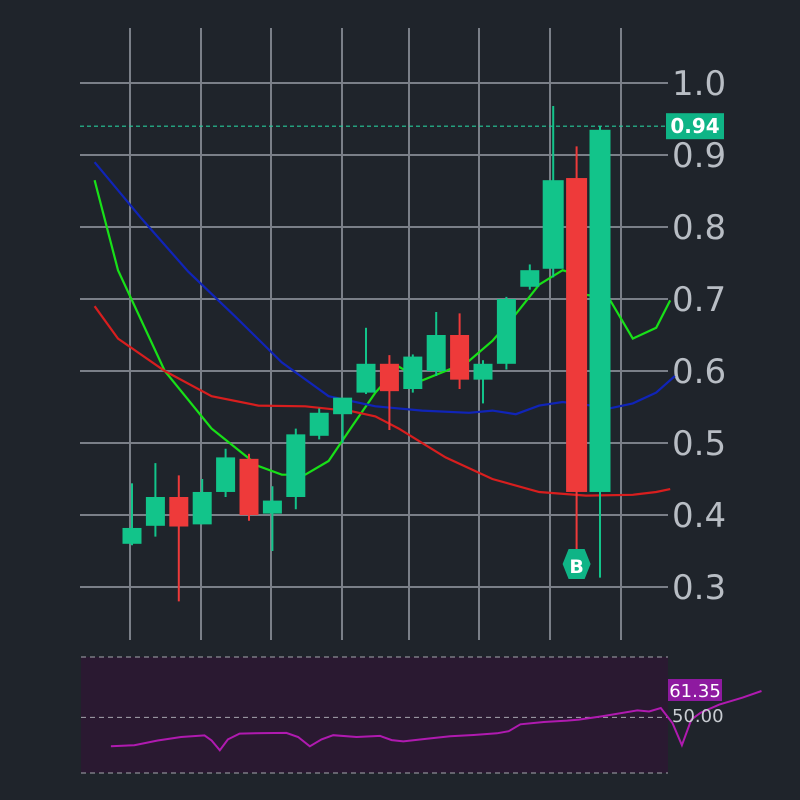 This screenshot has height=800, width=800. What do you see at coordinates (436, 721) in the screenshot?
I see `rsi-line` at bounding box center [436, 721].